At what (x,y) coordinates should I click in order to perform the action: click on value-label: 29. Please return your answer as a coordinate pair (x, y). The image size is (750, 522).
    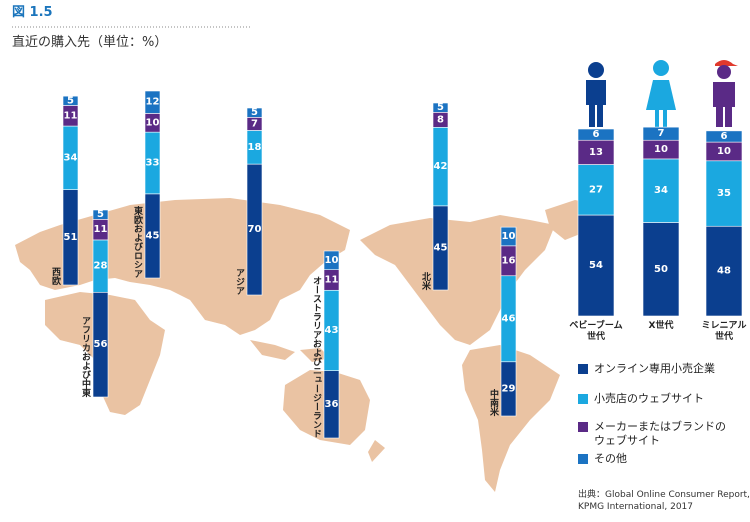
    Looking at the image, I should click on (509, 388).